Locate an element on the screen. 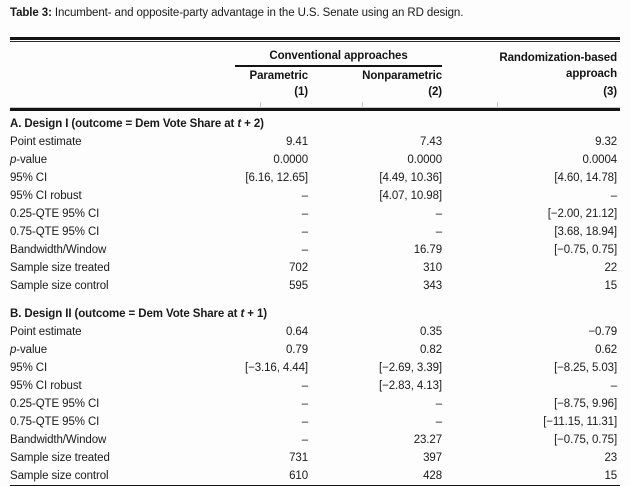  row-label-suffix: -value is located at coordinates (32, 160).